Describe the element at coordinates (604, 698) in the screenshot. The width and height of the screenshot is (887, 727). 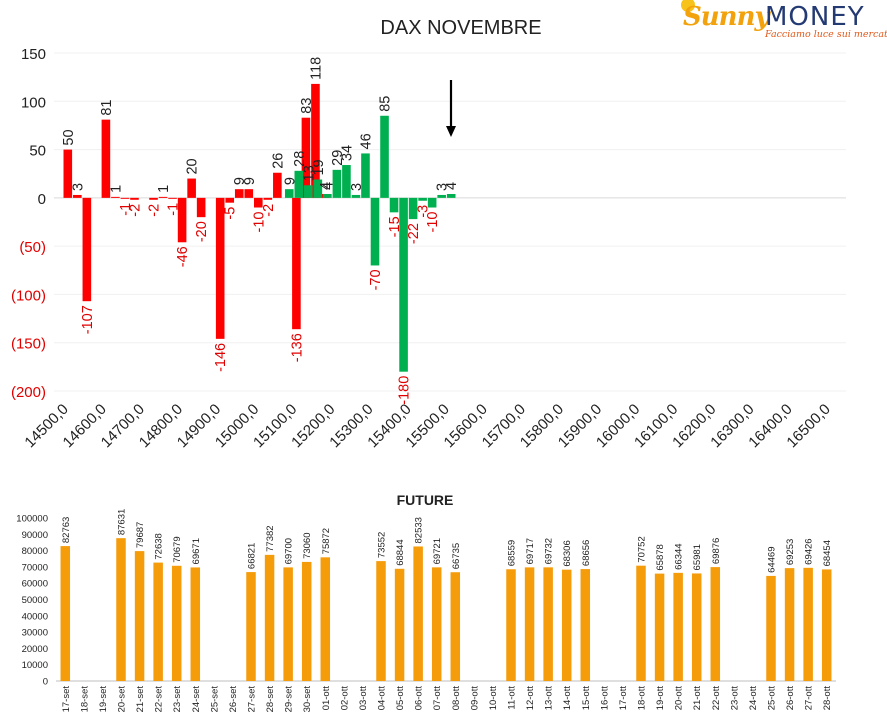
I see `future-x-tick-label: 16-ott` at that location.